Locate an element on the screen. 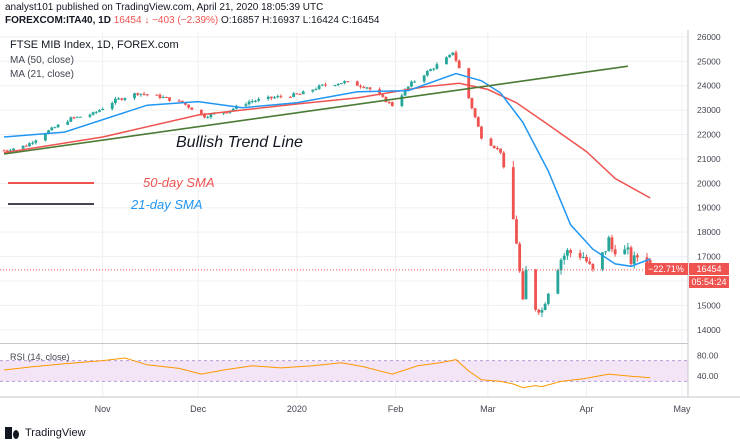  x-tick-label: Dec is located at coordinates (198, 409).